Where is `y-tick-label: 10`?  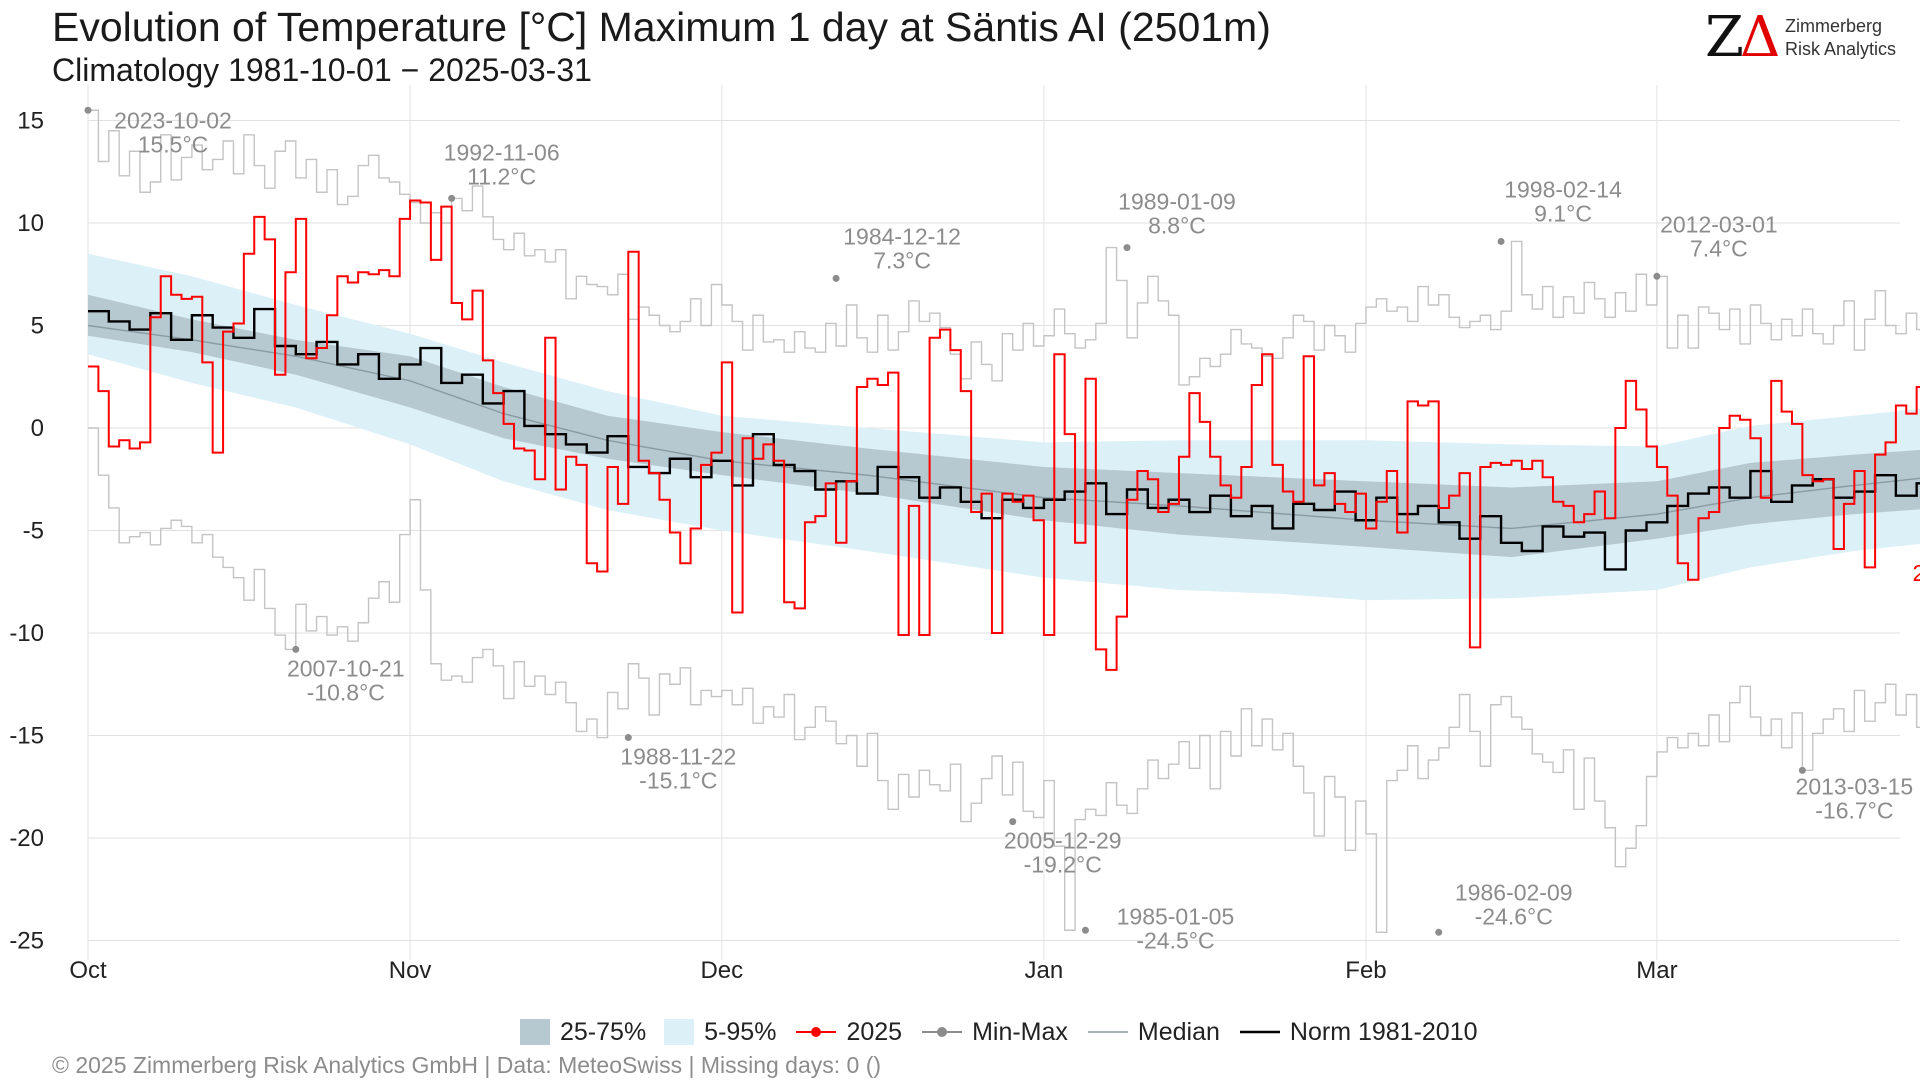 y-tick-label: 10 is located at coordinates (30, 223).